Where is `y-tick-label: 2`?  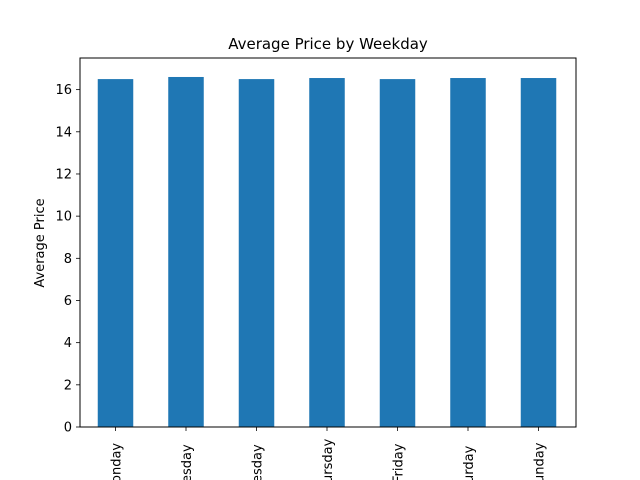
y-tick-label: 2 is located at coordinates (68, 385).